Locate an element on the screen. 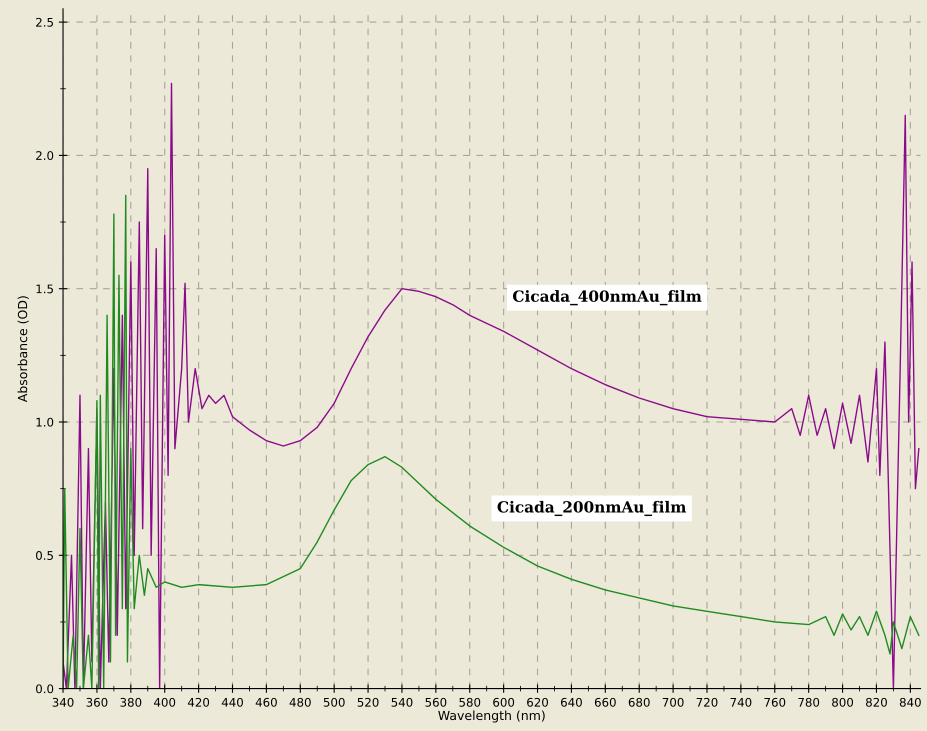  x-tick-label: 720 is located at coordinates (707, 702).